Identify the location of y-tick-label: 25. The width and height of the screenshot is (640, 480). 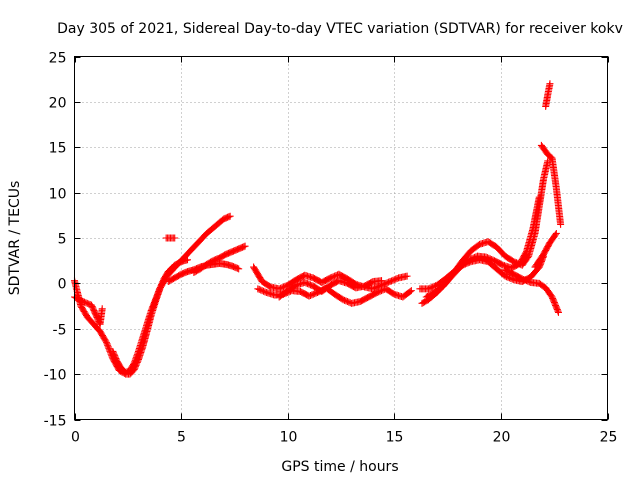
(58, 59).